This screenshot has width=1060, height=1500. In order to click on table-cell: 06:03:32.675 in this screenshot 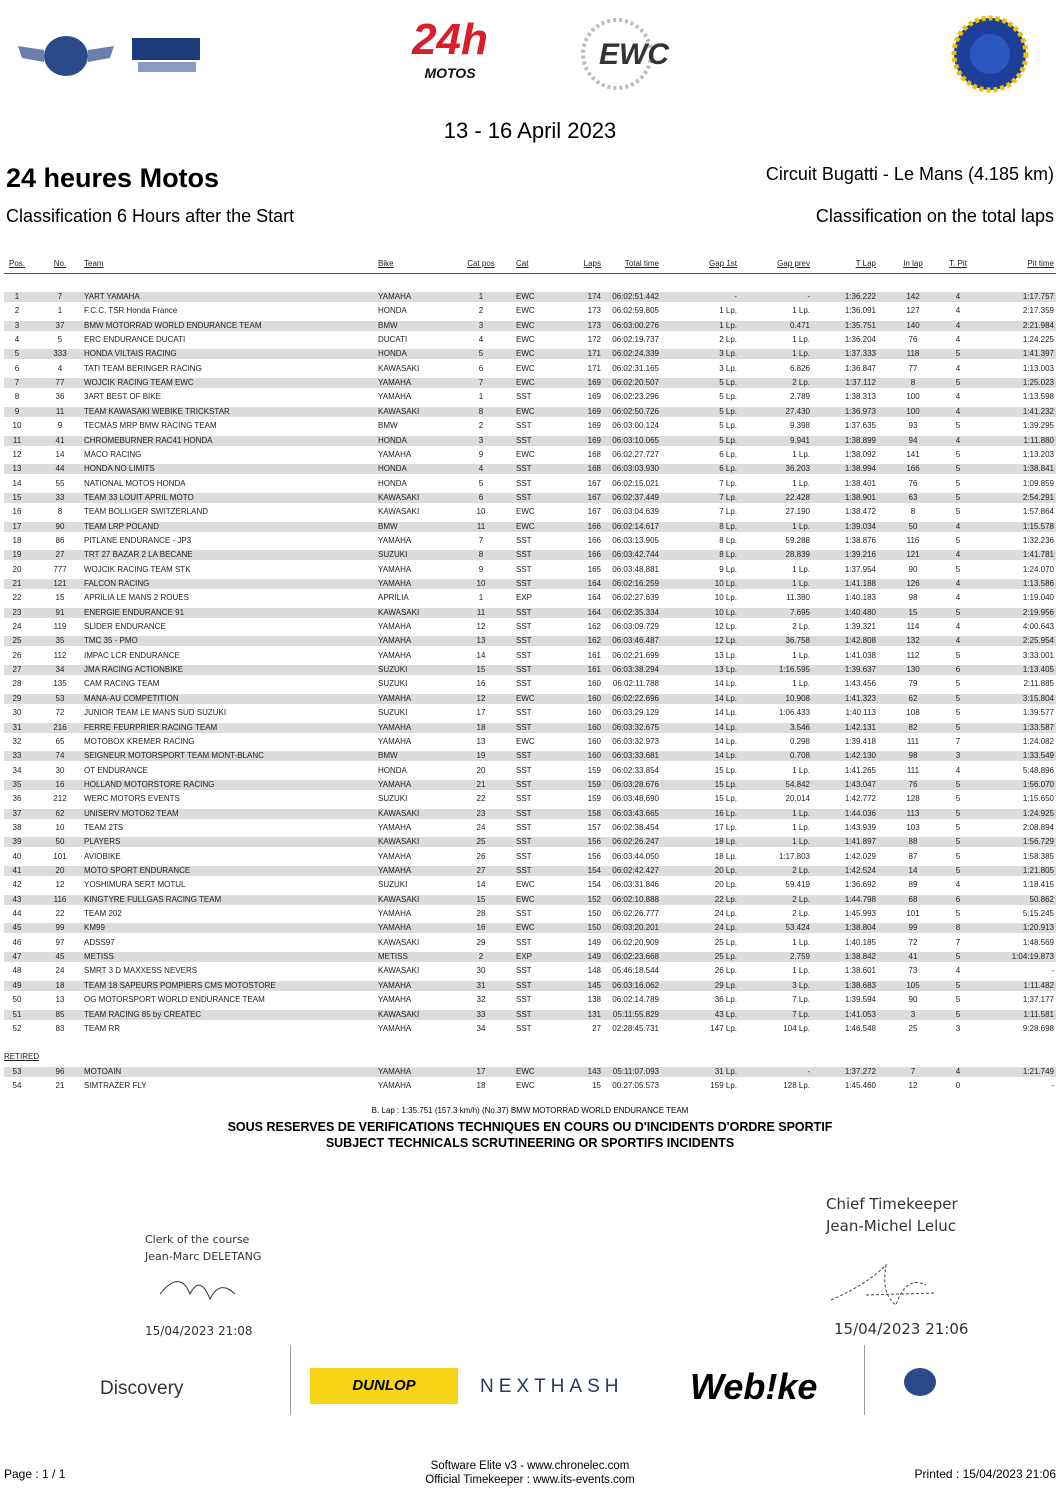, I will do `click(635, 727)`.